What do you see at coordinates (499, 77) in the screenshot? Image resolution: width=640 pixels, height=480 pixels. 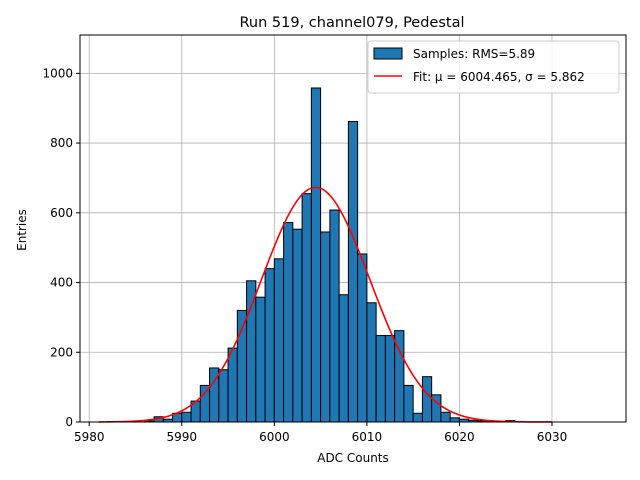 I see `legend-fit-label: Fit: μ = 6004.465, σ = 5.862` at bounding box center [499, 77].